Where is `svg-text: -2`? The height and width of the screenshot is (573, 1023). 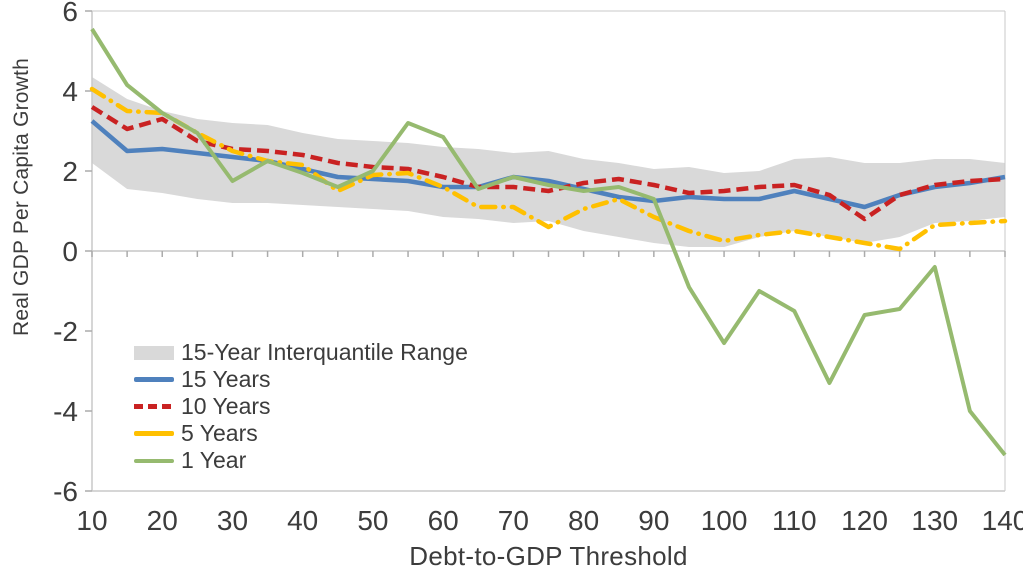 svg-text: -2 is located at coordinates (65, 331).